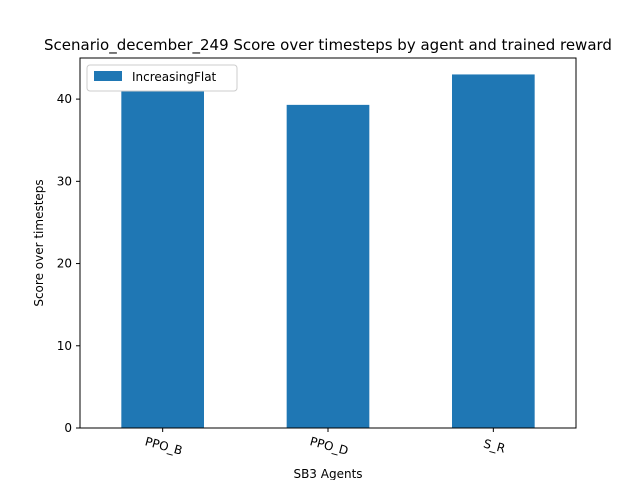  What do you see at coordinates (162, 259) in the screenshot?
I see `bar-ppo-b` at bounding box center [162, 259].